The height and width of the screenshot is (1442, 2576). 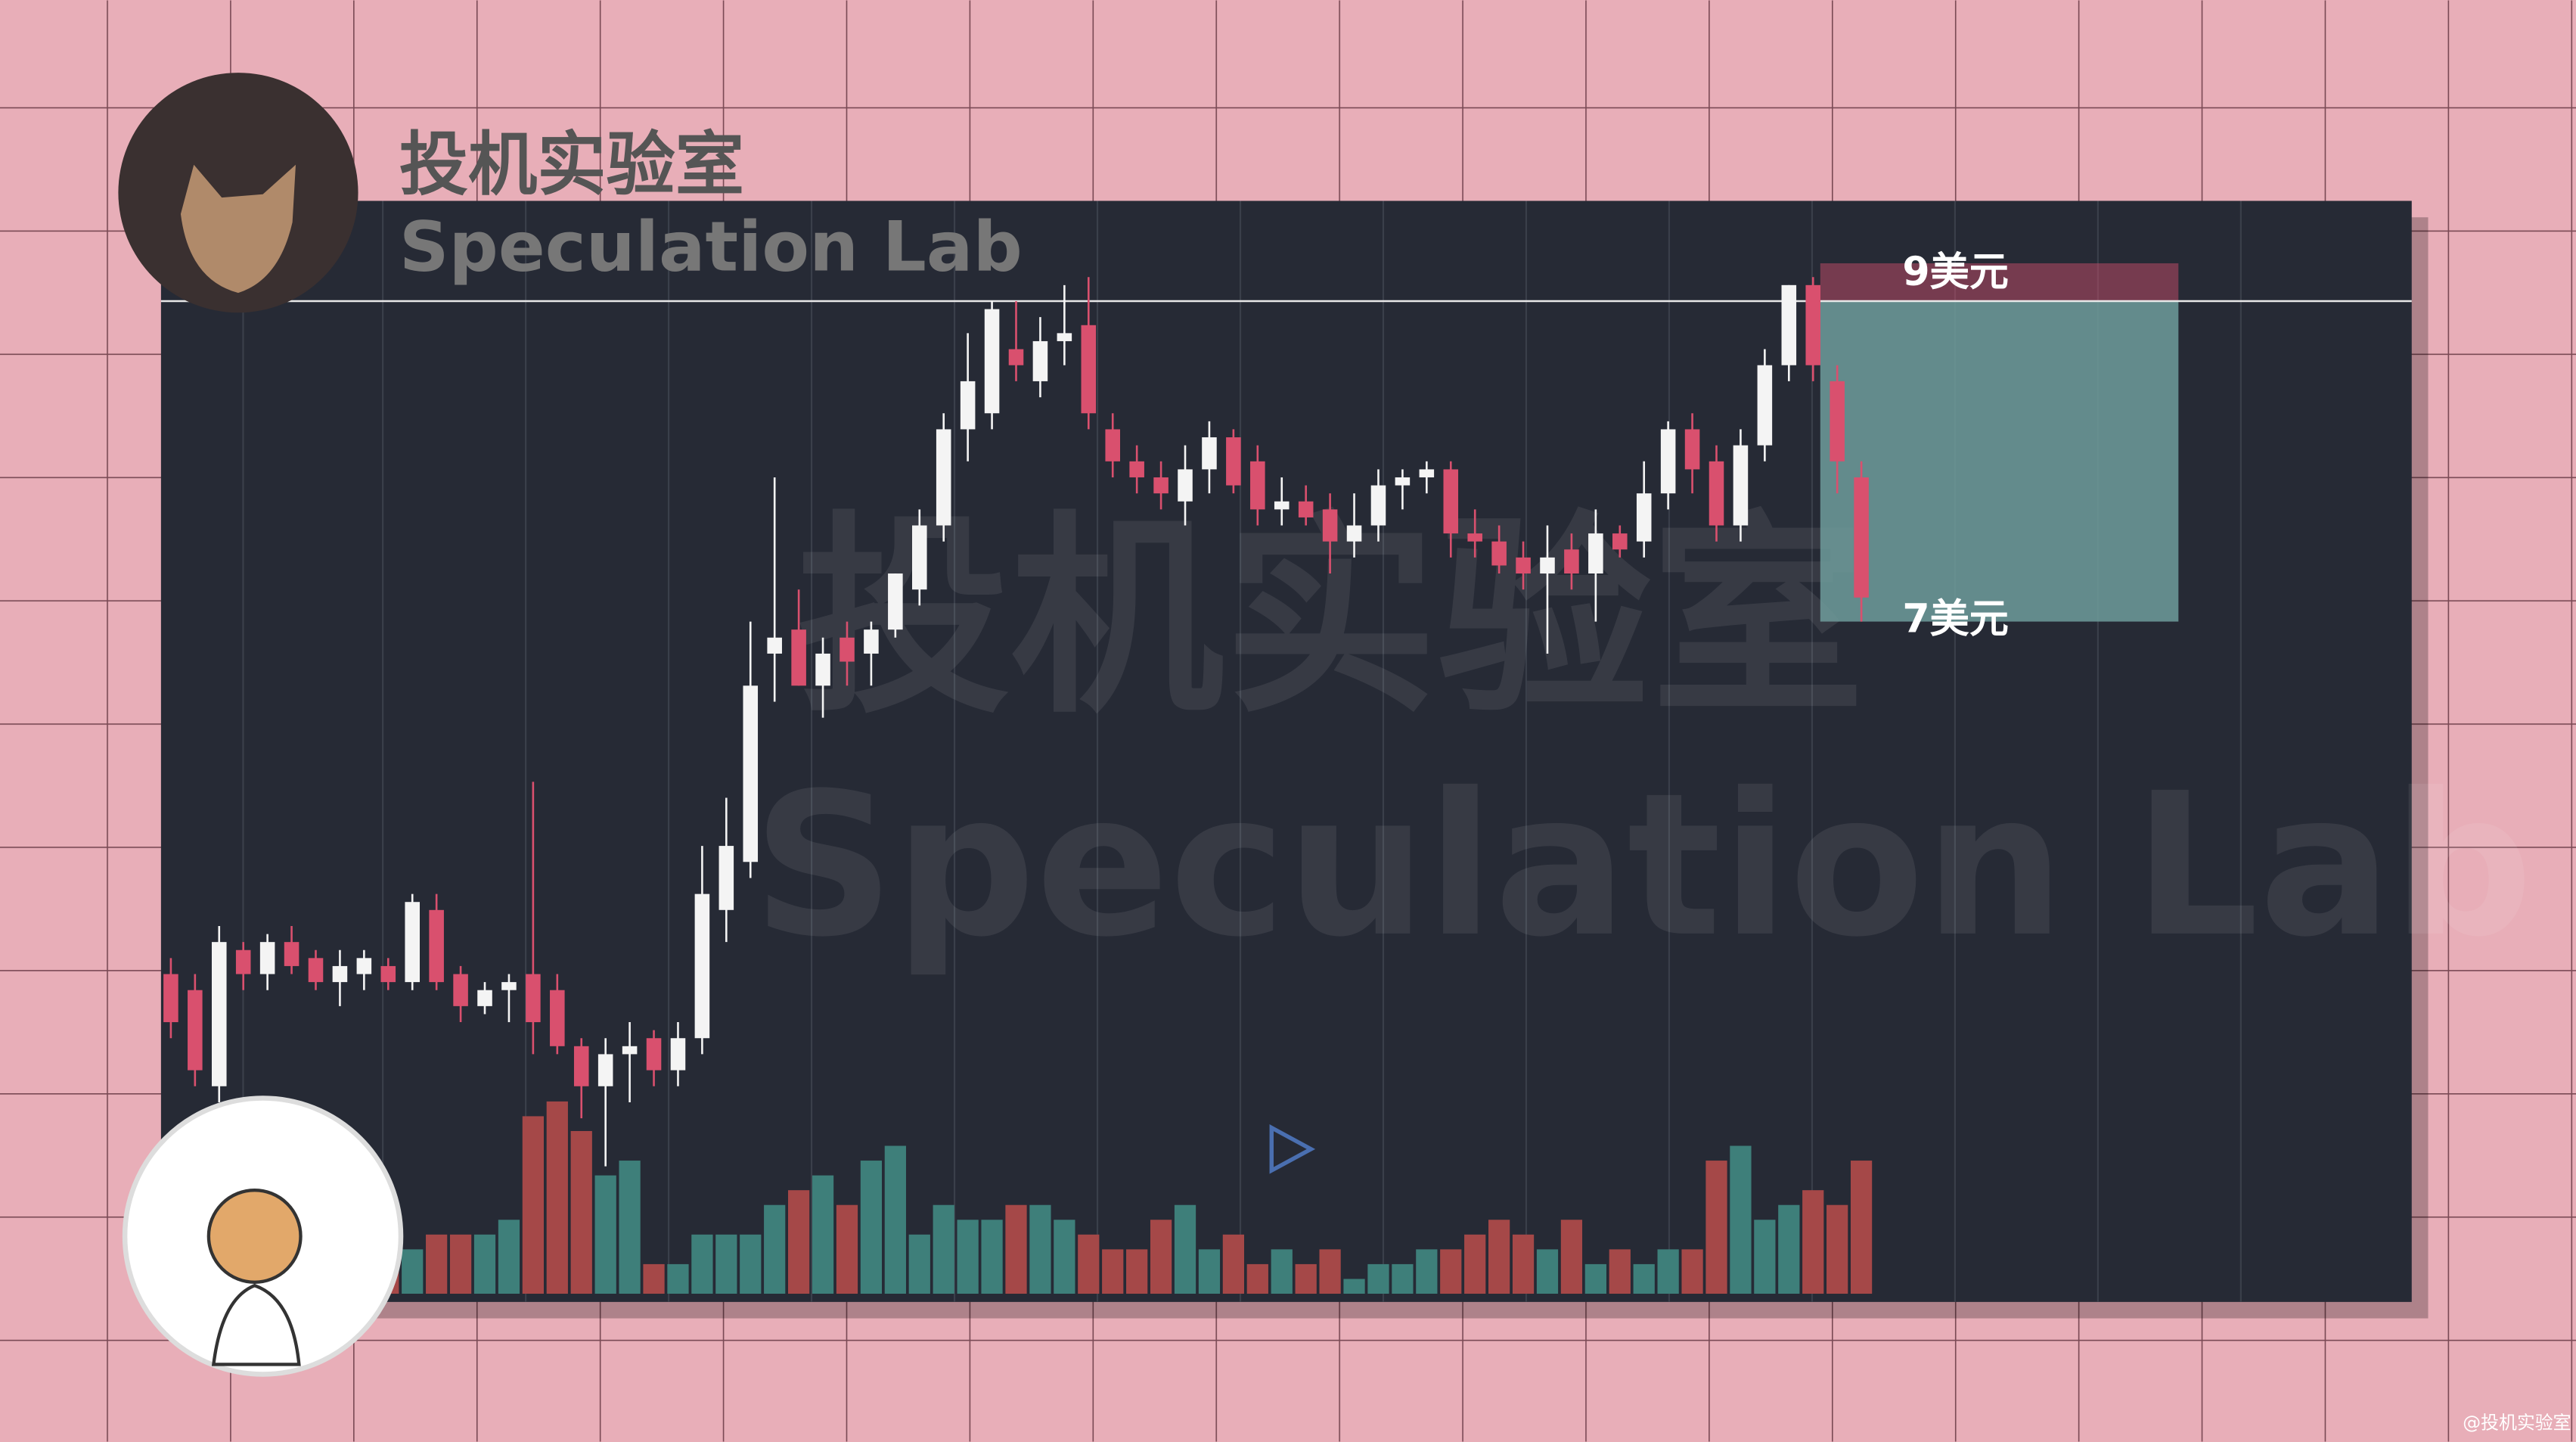 What do you see at coordinates (1643, 866) in the screenshot?
I see `watermark-subtitle: Speculation Lab` at bounding box center [1643, 866].